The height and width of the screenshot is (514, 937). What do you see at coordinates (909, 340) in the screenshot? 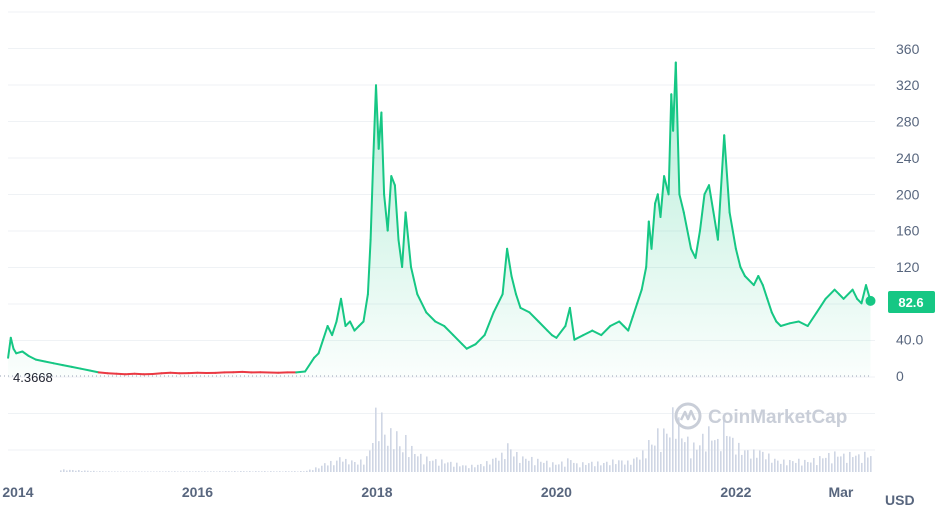
I see `y-tick-label: 40.0` at bounding box center [909, 340].